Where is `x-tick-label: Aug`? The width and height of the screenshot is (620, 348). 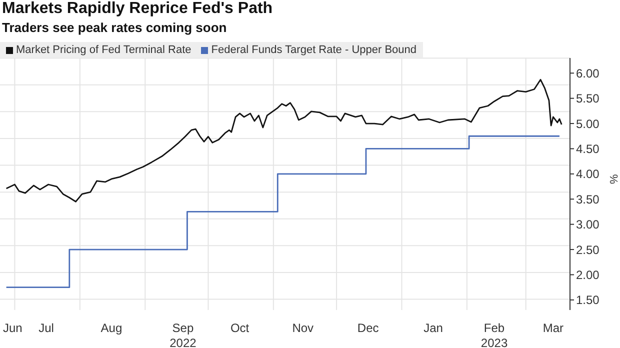
x-tick-label: Aug is located at coordinates (111, 328).